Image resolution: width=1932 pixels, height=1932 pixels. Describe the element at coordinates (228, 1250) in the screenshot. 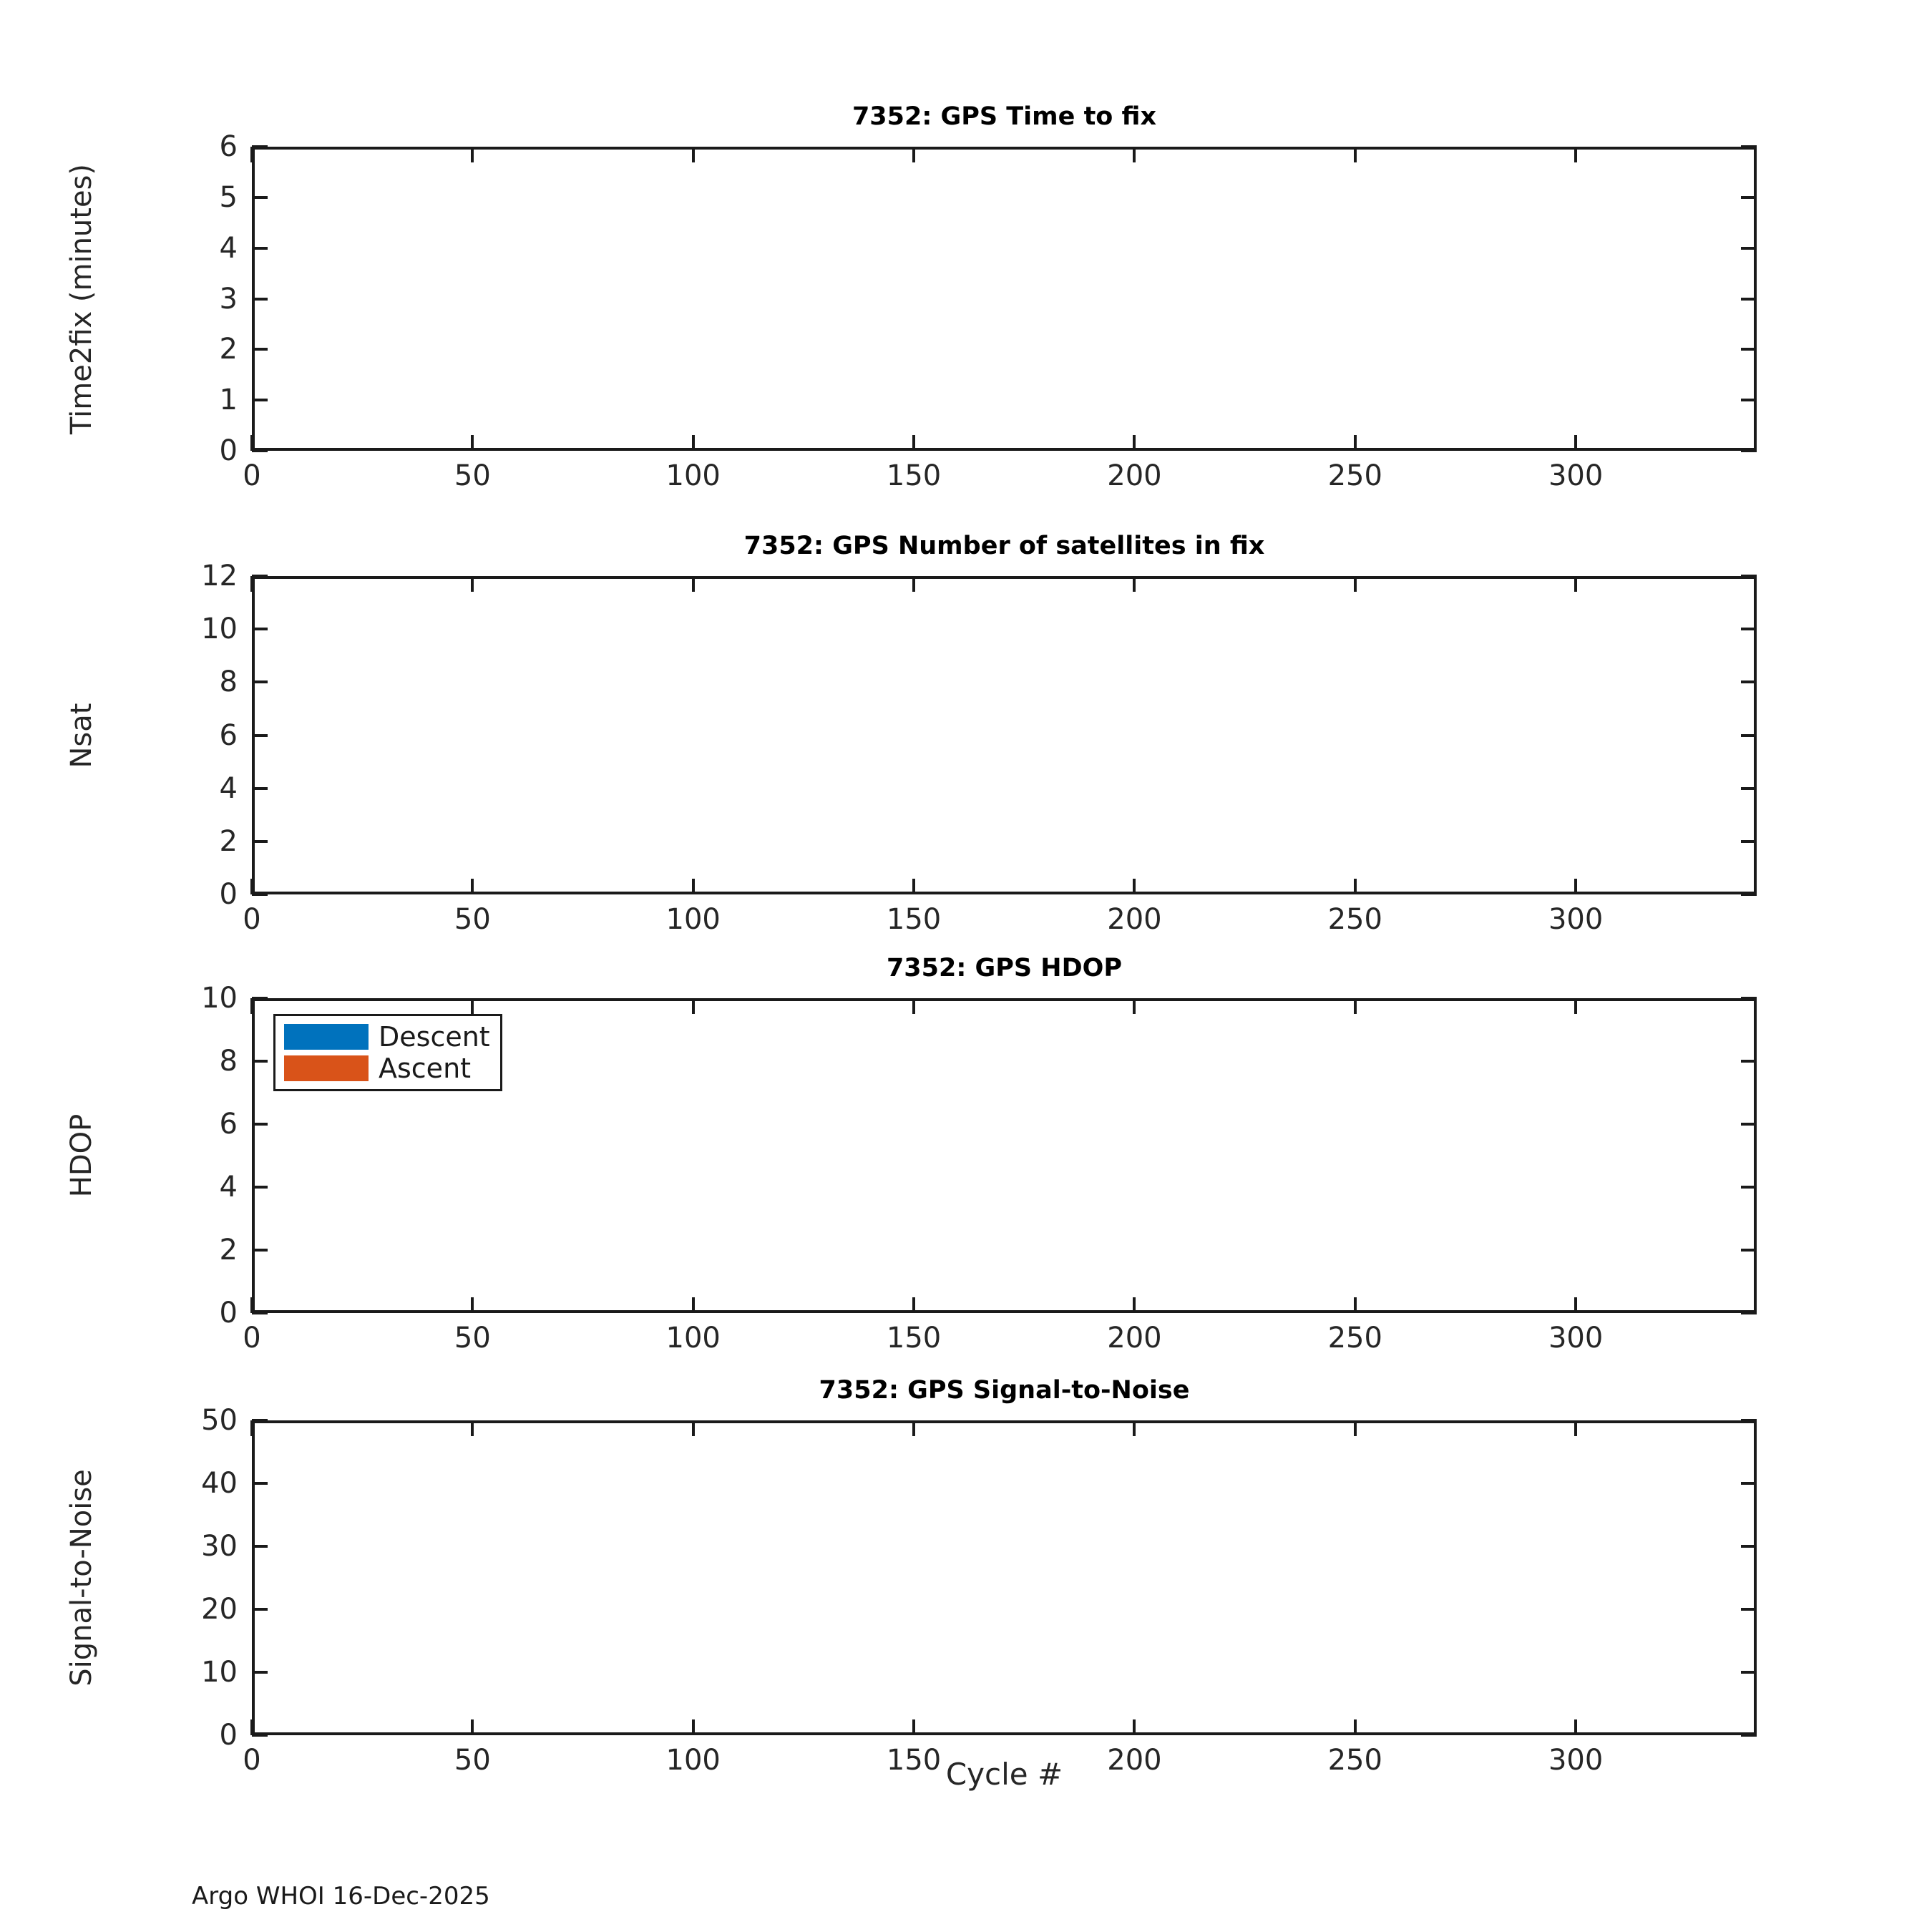

I see `y-tick-hdop: 2` at that location.